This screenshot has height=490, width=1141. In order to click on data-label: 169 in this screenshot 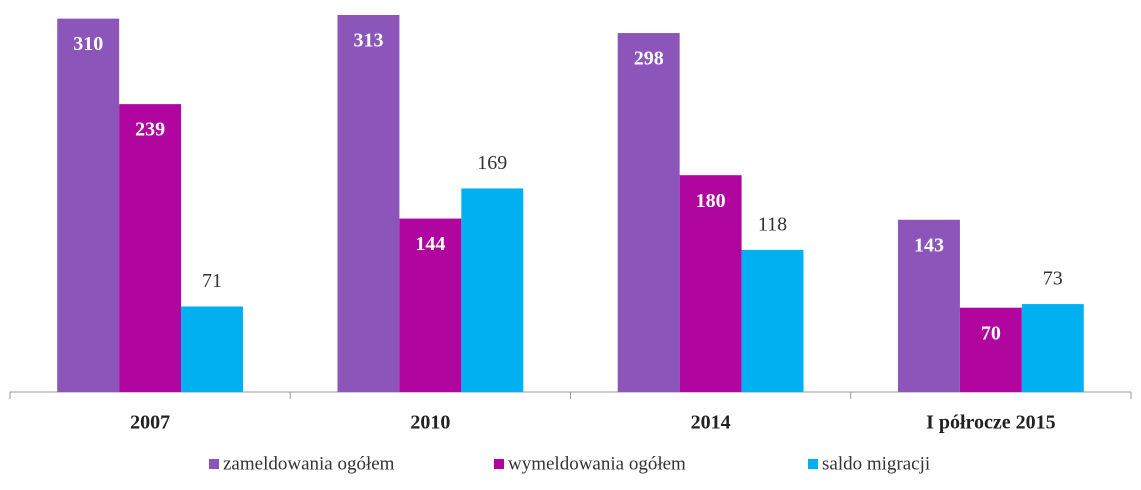, I will do `click(492, 163)`.